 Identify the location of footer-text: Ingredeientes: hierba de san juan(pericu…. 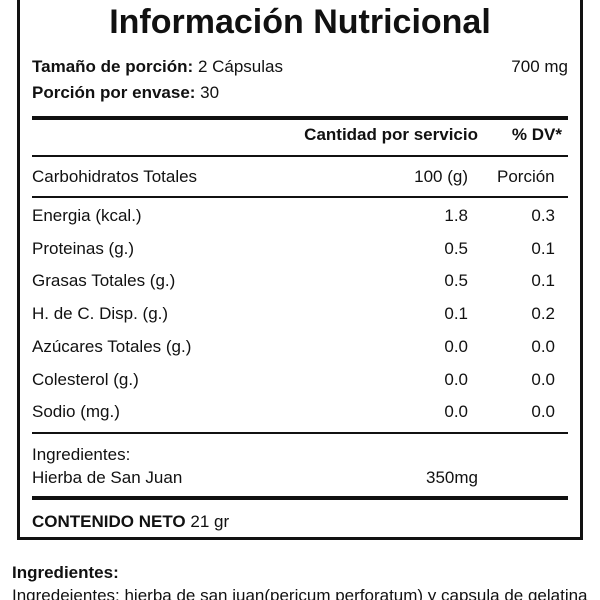
(300, 593).